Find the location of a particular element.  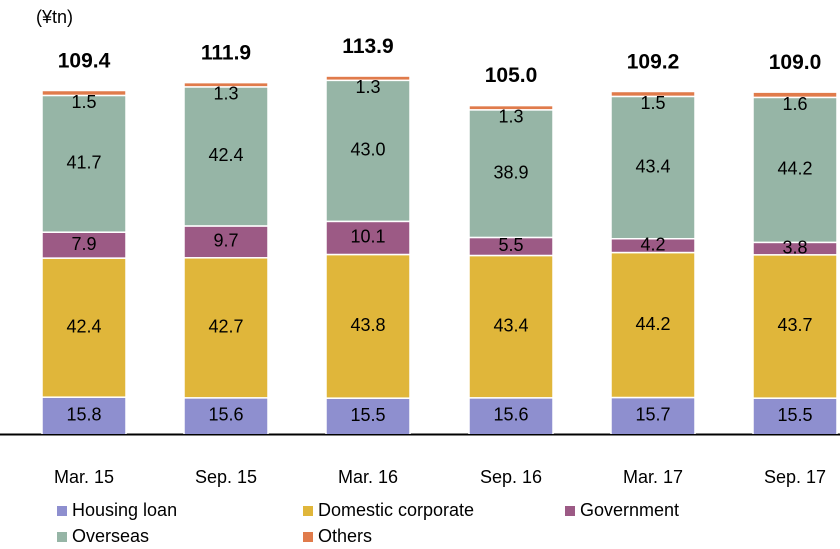

legend-label: Housing loan is located at coordinates (124, 510).